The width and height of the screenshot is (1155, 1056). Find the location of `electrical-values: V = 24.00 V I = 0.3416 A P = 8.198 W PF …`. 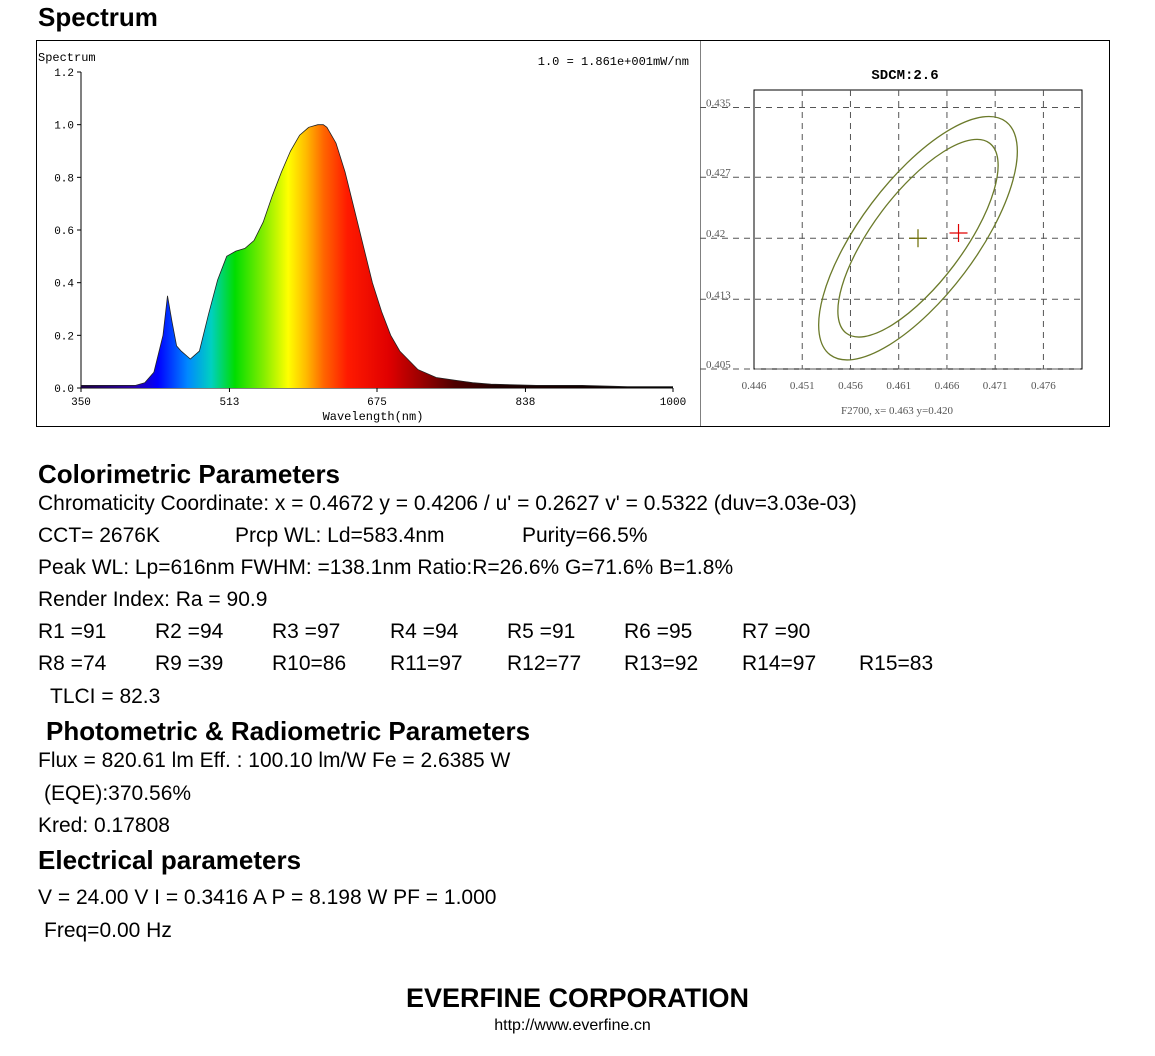

electrical-values: V = 24.00 V I = 0.3416 A P = 8.198 W PF … is located at coordinates (267, 897).